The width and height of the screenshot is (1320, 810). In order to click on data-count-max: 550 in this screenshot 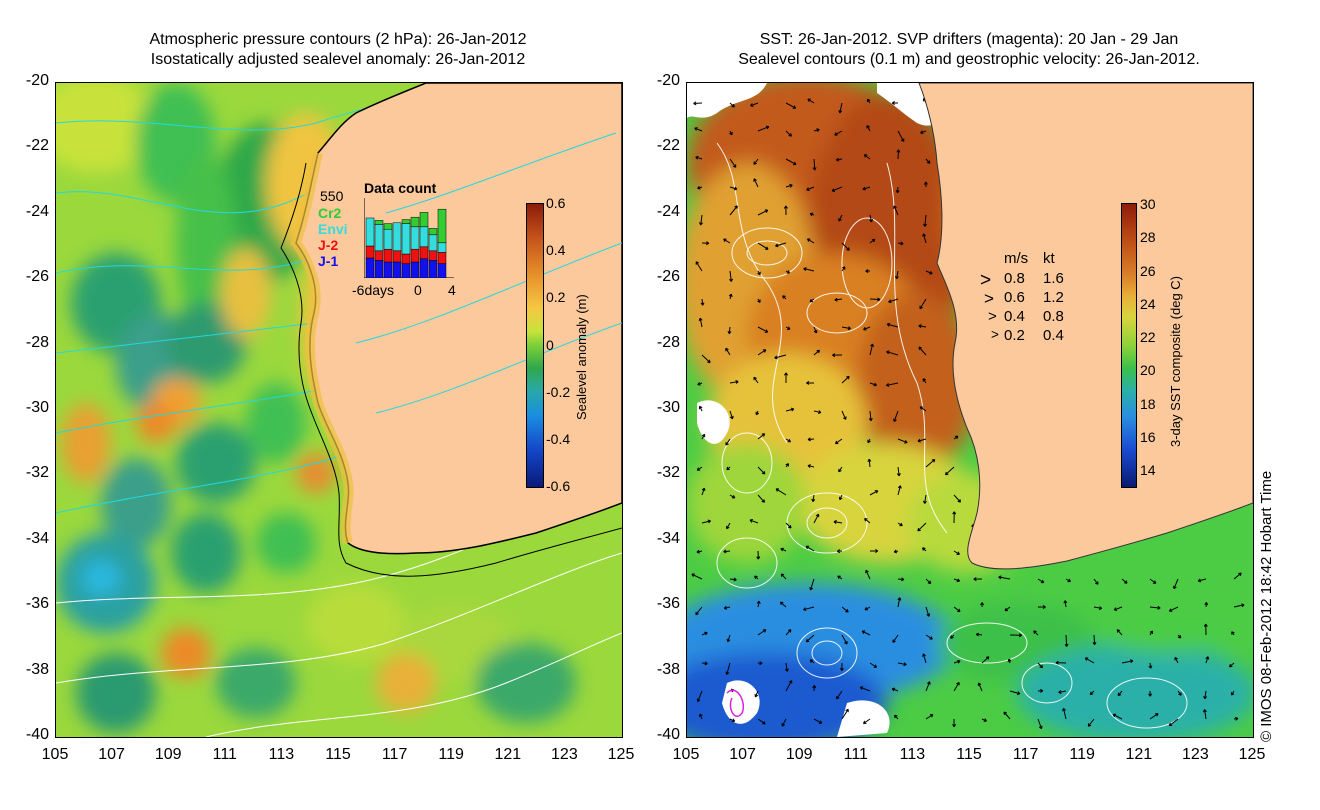, I will do `click(332, 196)`.